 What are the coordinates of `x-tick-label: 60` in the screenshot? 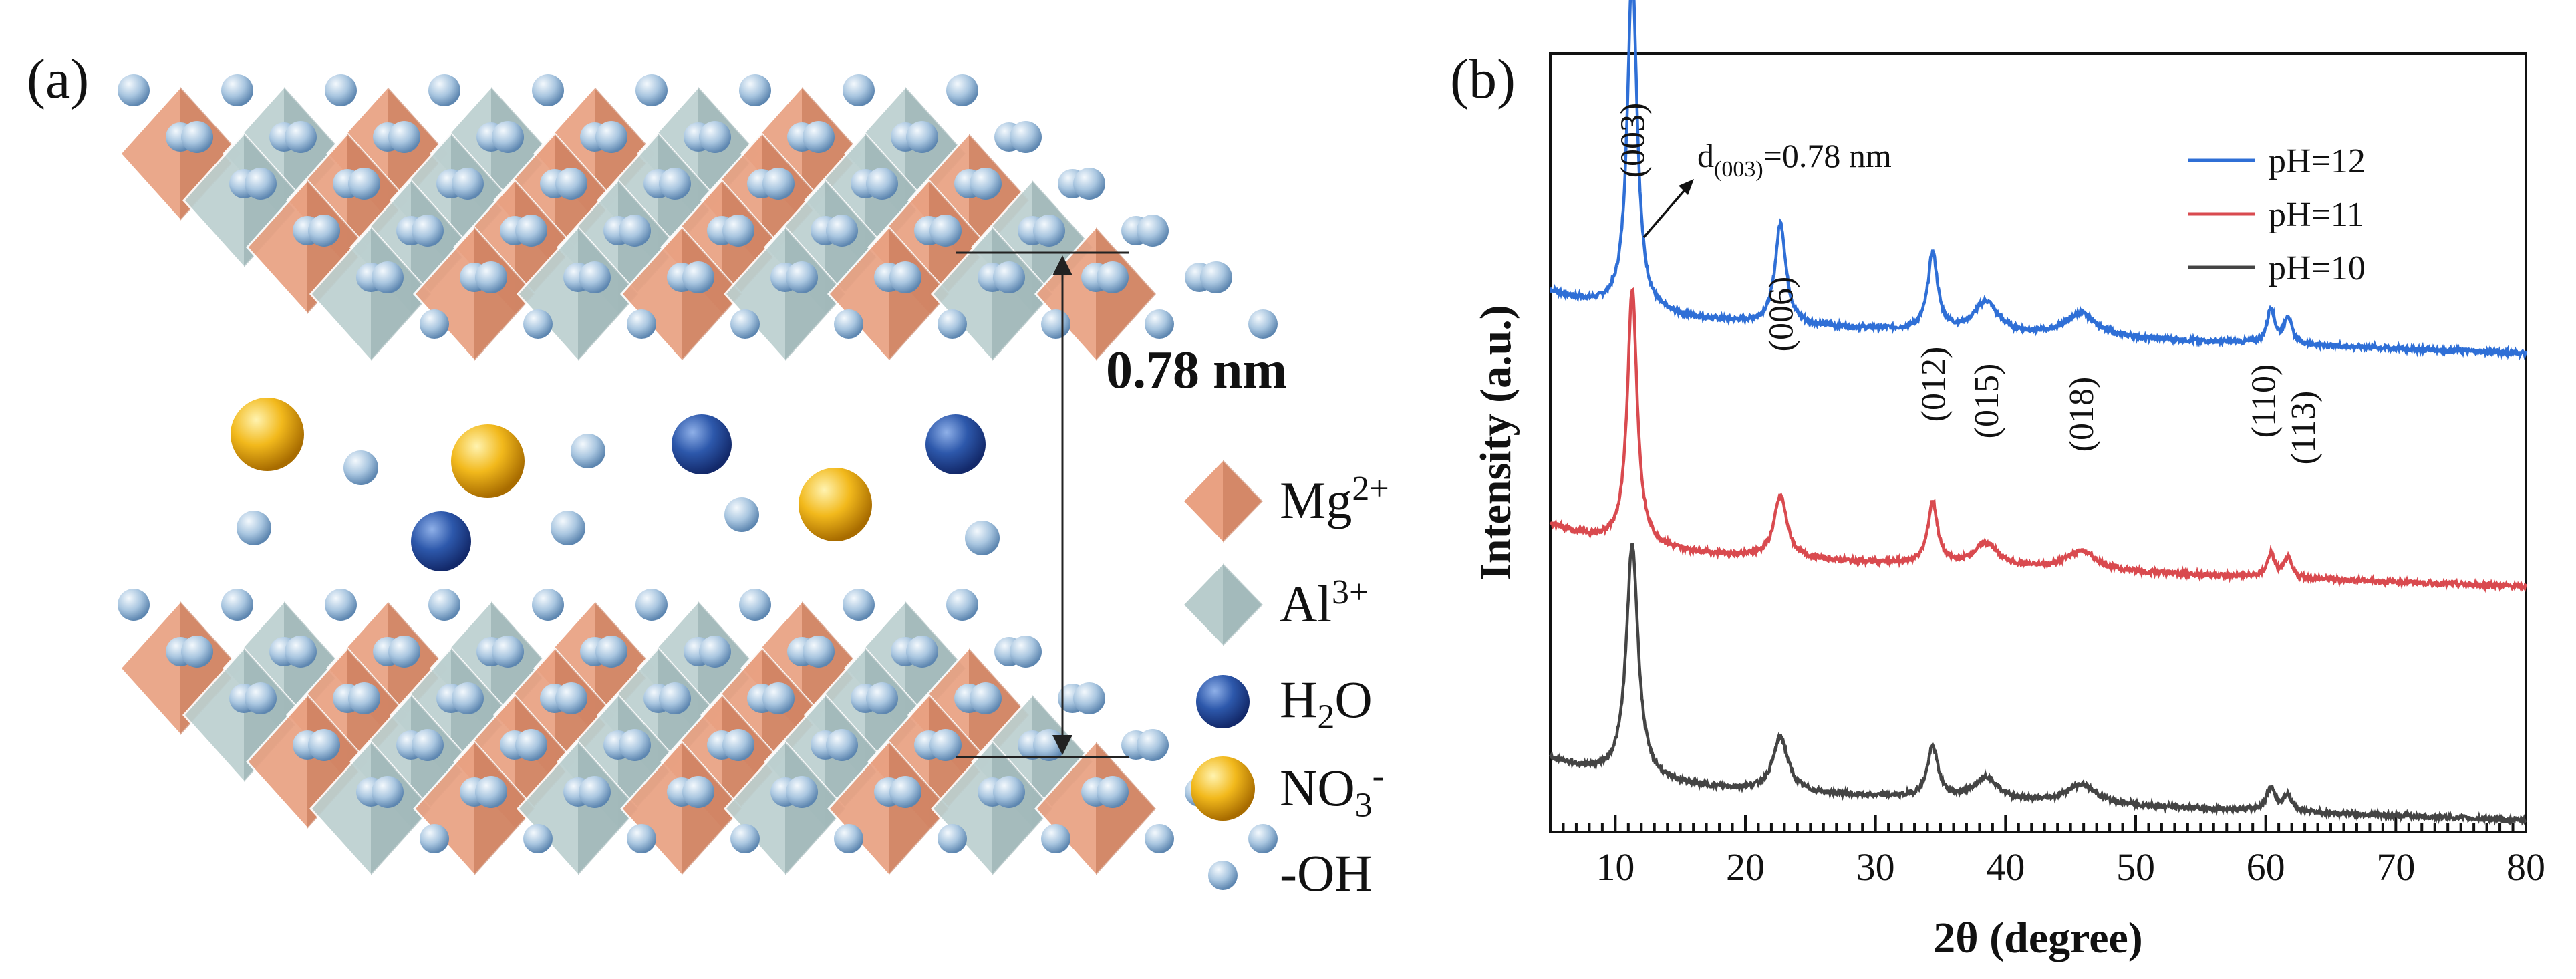 It's located at (2266, 867).